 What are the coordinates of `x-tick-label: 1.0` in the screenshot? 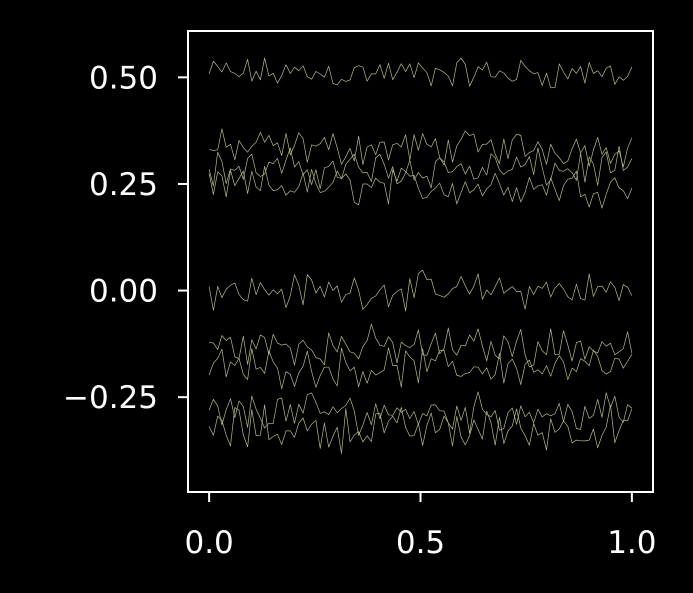 It's located at (631, 543).